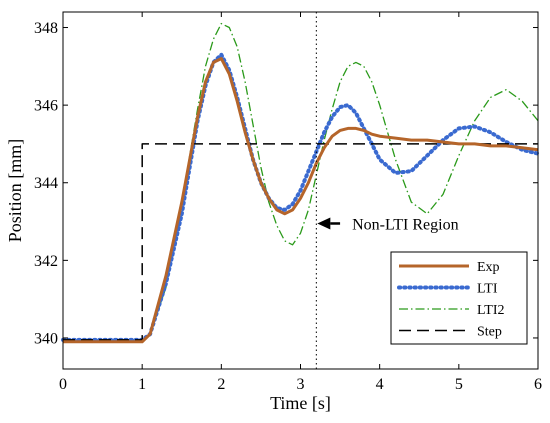 This screenshot has height=423, width=550. I want to click on x-axis-label: Time [s], so click(300, 403).